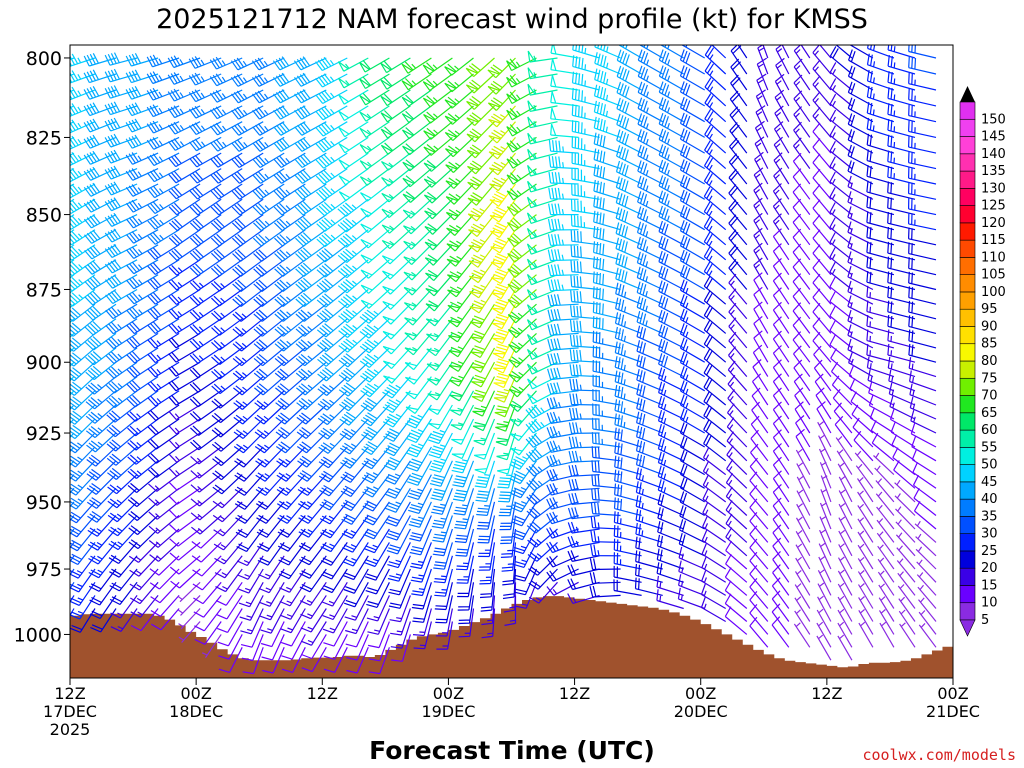 The height and width of the screenshot is (768, 1024). I want to click on colorbar-tick-label: 100, so click(993, 292).